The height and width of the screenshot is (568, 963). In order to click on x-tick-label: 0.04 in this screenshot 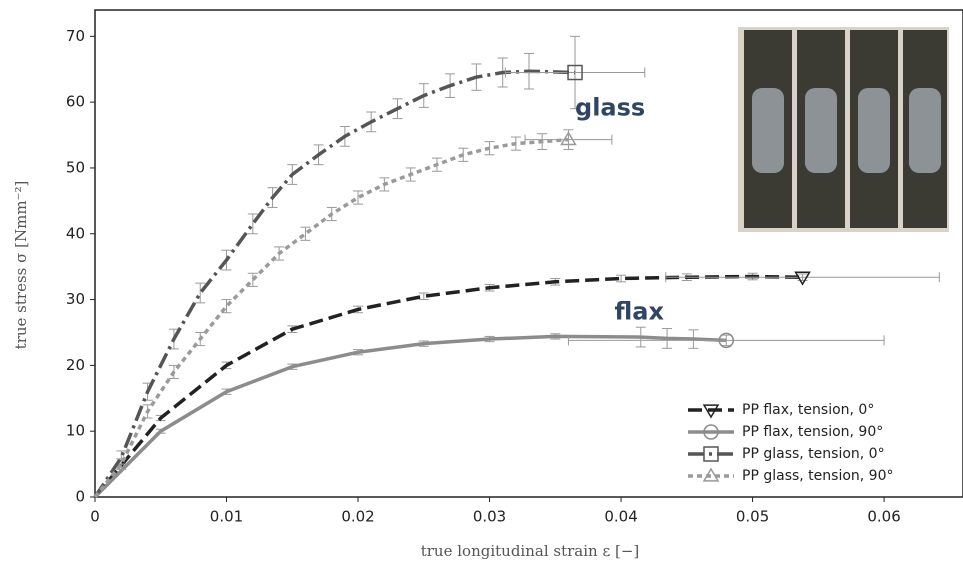, I will do `click(620, 517)`.